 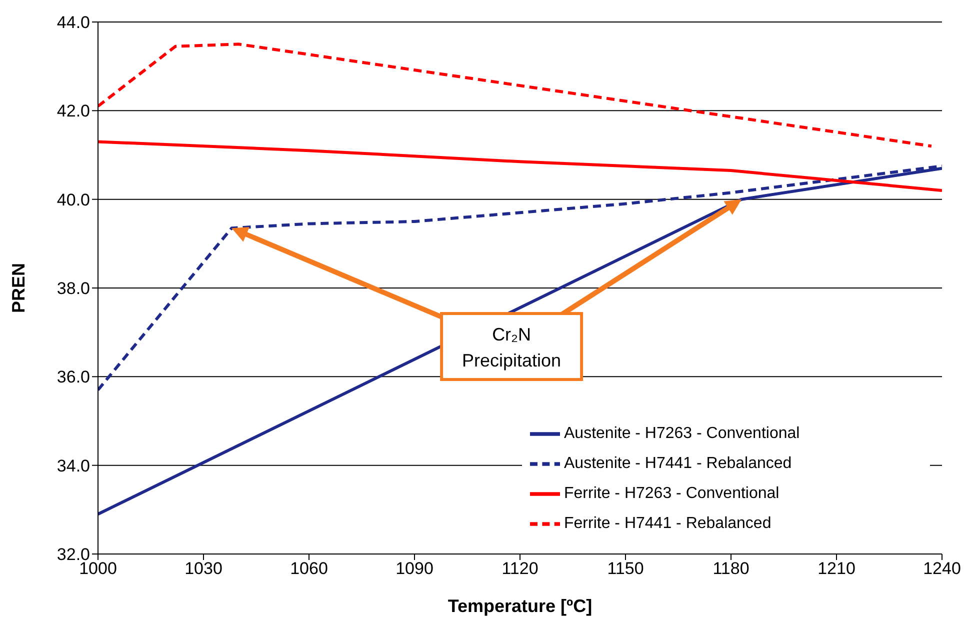 I want to click on x-tick-label: 1150, so click(x=625, y=568).